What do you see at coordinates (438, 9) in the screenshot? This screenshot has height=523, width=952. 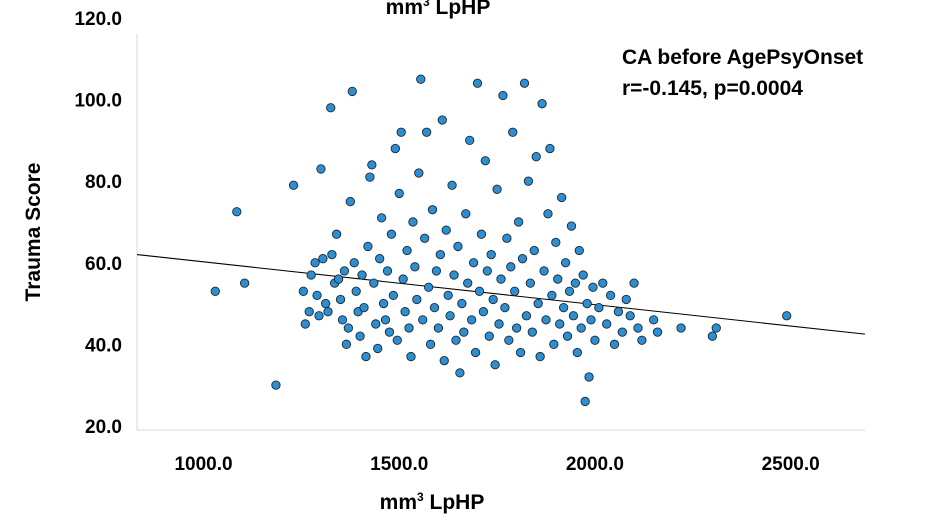 I see `top-caption: mm3 LpHP` at bounding box center [438, 9].